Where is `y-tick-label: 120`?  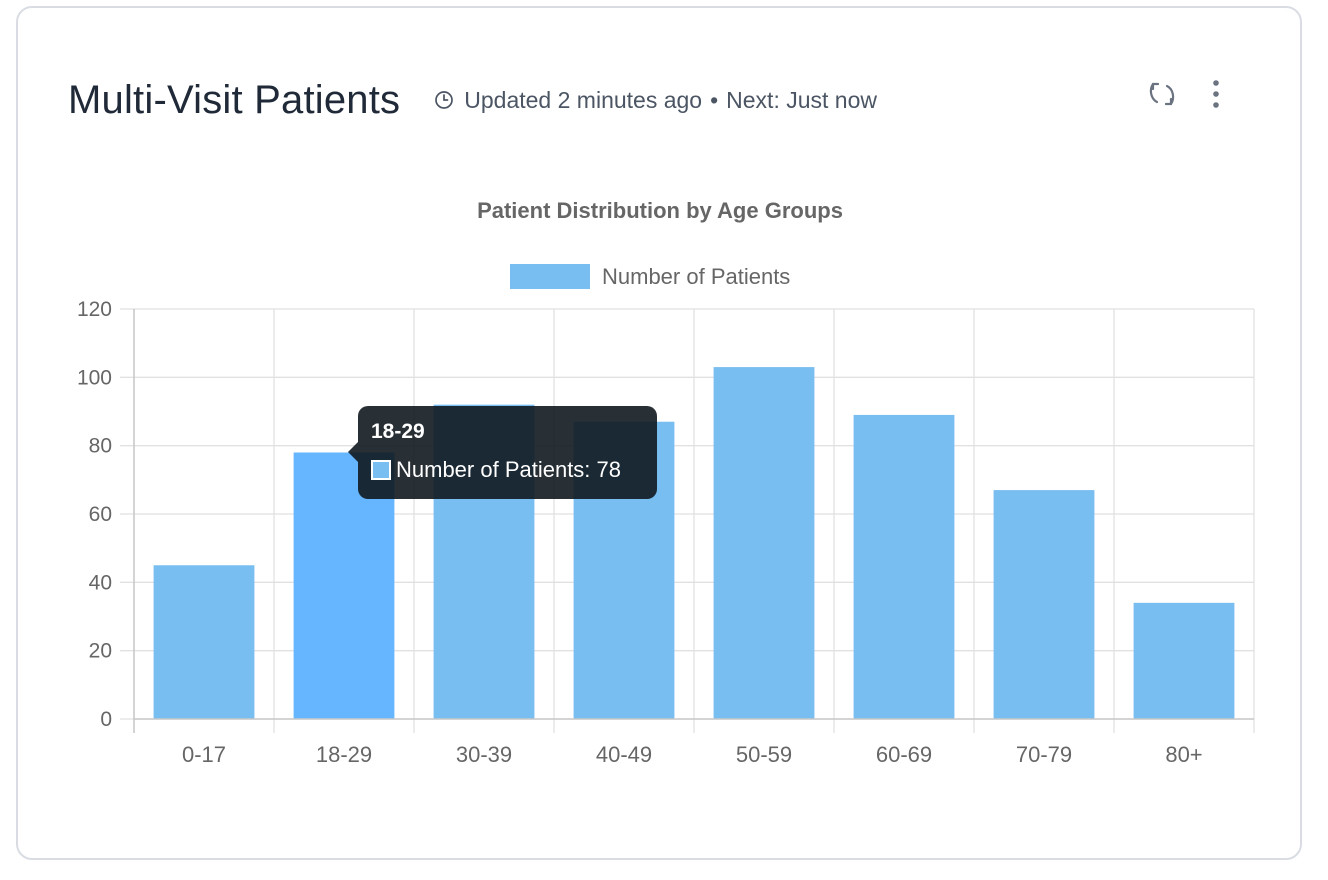 y-tick-label: 120 is located at coordinates (94, 309).